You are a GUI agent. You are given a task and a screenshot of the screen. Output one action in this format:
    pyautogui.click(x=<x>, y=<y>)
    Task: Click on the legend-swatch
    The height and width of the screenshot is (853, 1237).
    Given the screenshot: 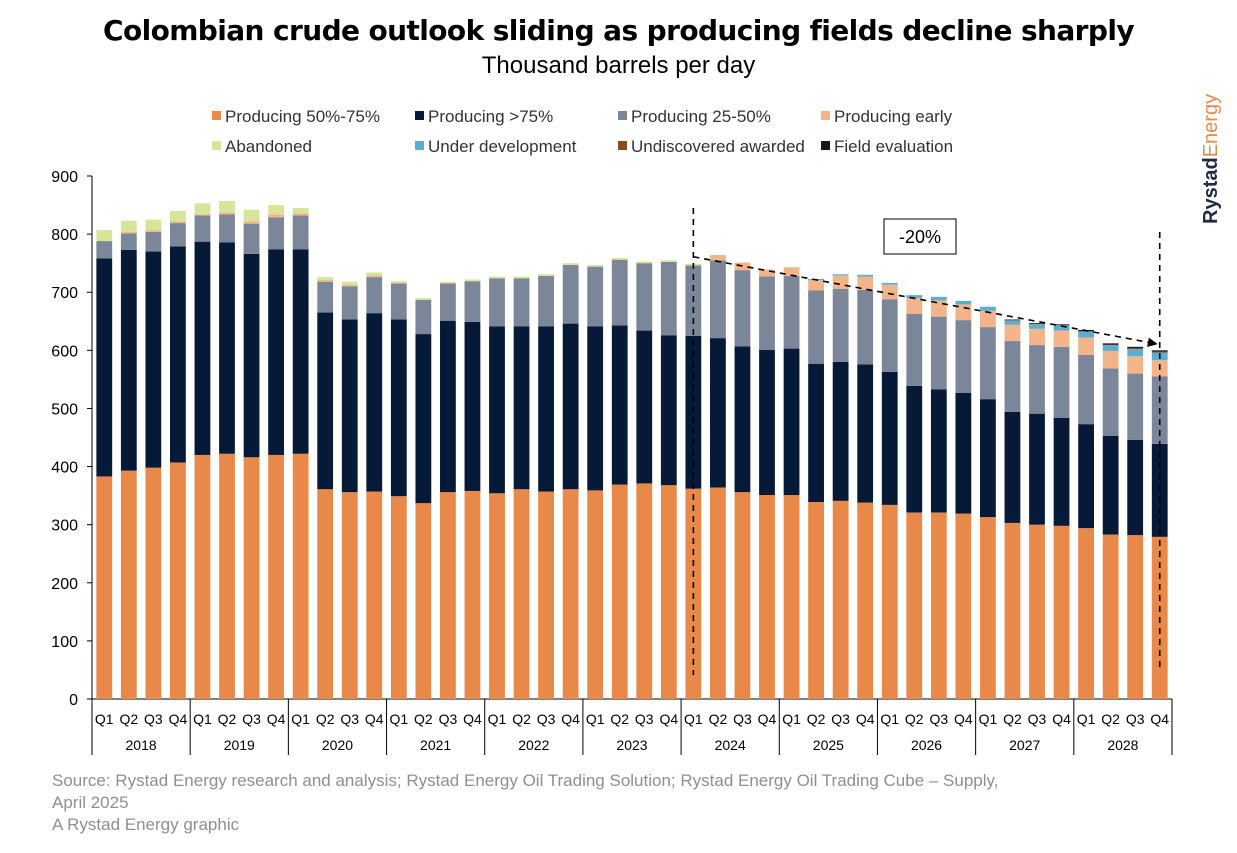 What is the action you would take?
    pyautogui.click(x=825, y=145)
    